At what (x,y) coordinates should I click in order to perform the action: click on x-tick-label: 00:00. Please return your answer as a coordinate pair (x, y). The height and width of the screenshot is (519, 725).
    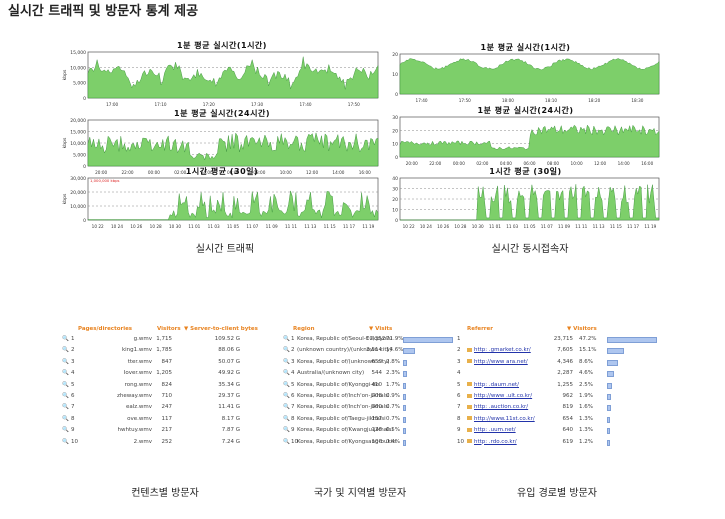
    Looking at the image, I should click on (154, 172).